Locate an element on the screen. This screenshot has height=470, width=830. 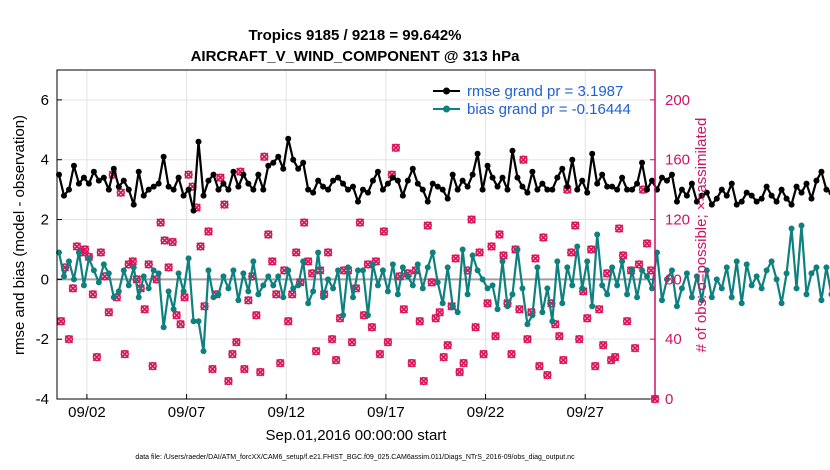
legend-bias-marker is located at coordinates (446, 109).